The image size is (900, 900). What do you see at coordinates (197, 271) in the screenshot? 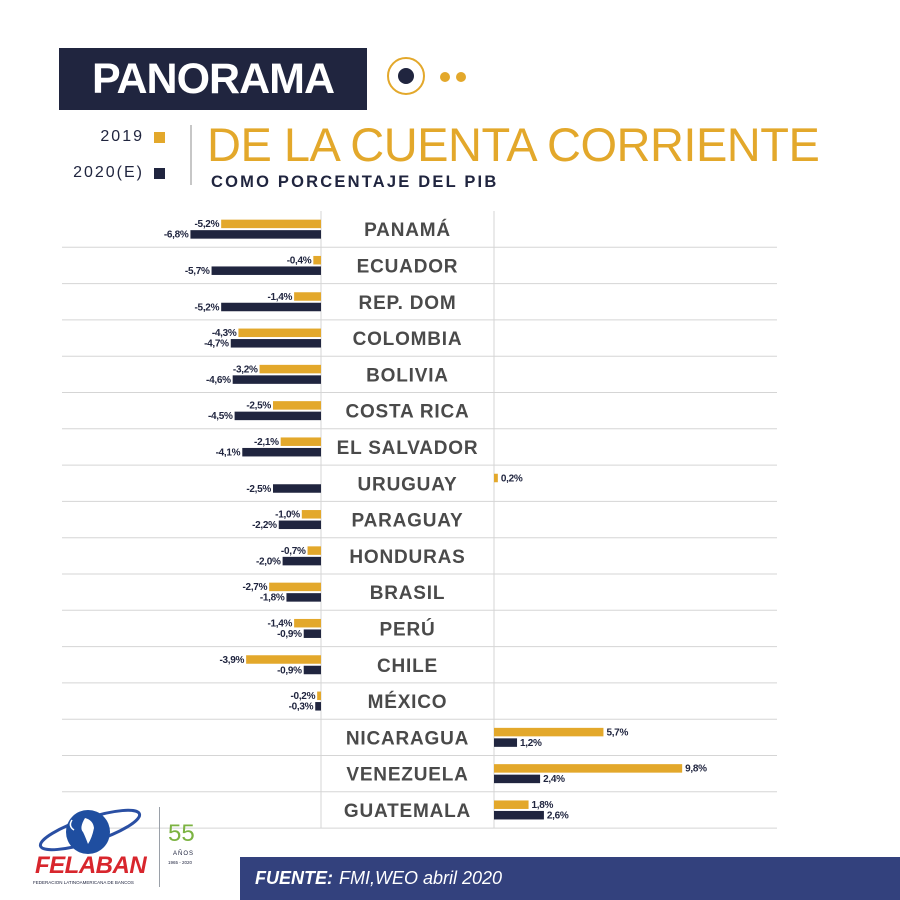
I see `data-label: -5,7%` at bounding box center [197, 271].